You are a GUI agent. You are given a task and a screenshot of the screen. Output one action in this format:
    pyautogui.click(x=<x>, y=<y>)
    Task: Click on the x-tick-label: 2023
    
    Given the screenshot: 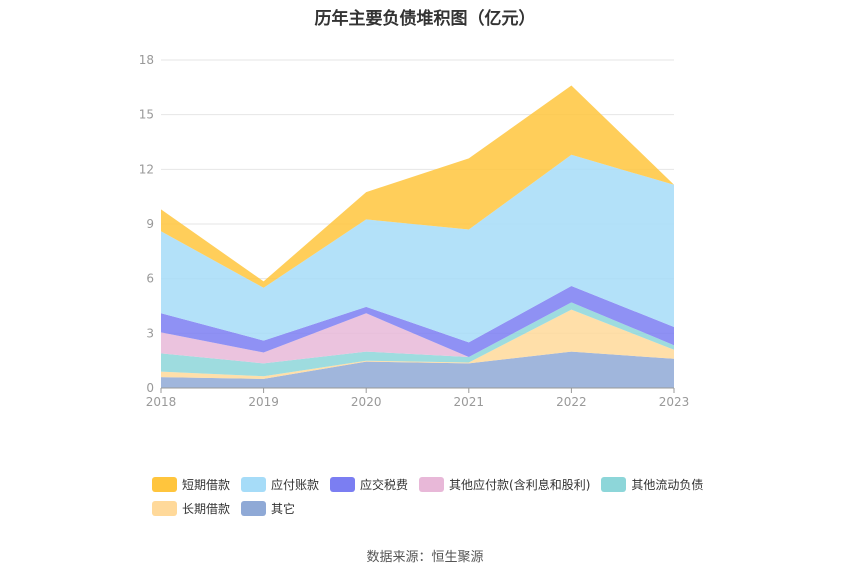 What is the action you would take?
    pyautogui.click(x=674, y=402)
    